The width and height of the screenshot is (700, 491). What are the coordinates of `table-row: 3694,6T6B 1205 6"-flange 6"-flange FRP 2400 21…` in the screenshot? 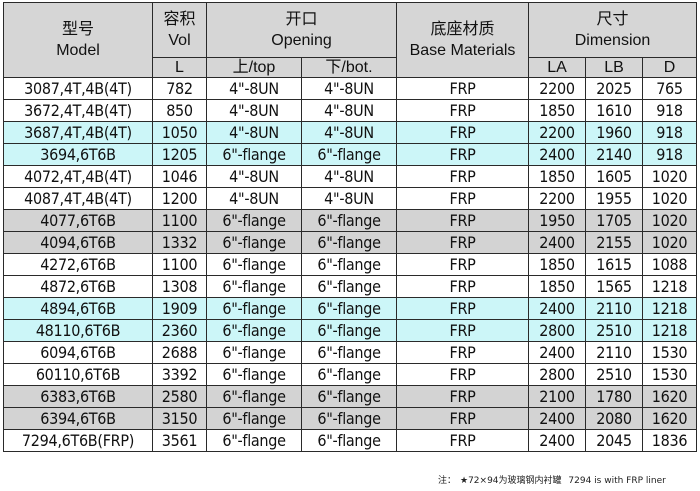 It's located at (350, 154).